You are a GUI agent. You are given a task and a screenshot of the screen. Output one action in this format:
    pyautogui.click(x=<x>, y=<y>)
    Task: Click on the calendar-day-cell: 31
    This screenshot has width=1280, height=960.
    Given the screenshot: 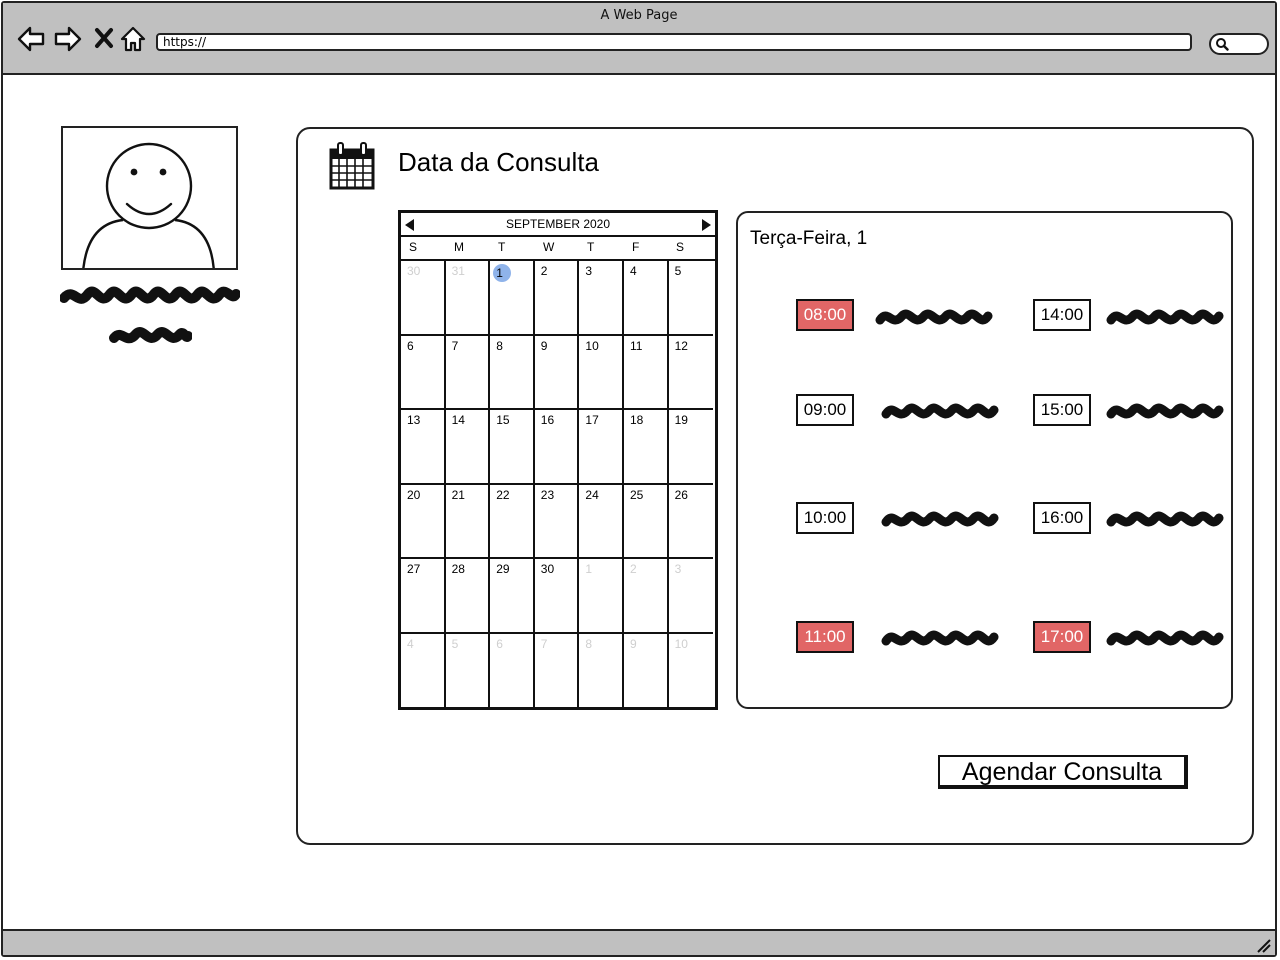 What is the action you would take?
    pyautogui.click(x=468, y=298)
    